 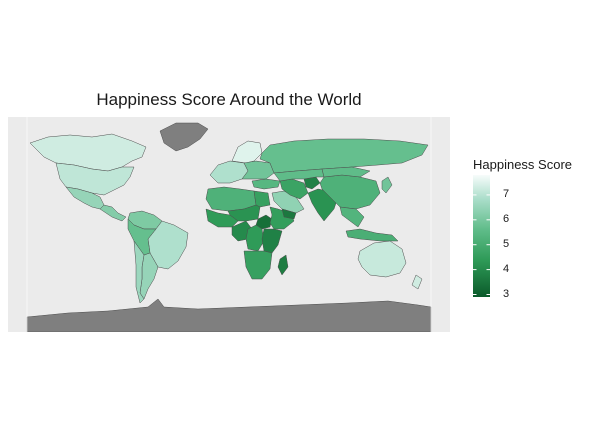 I want to click on legend-tick-label: 4, so click(x=506, y=269).